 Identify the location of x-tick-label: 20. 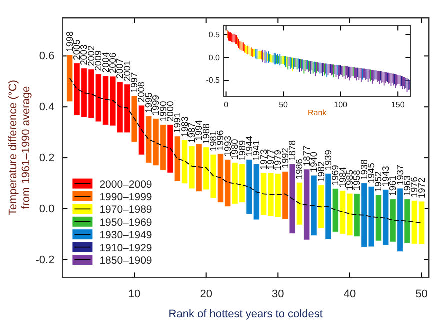
(206, 294).